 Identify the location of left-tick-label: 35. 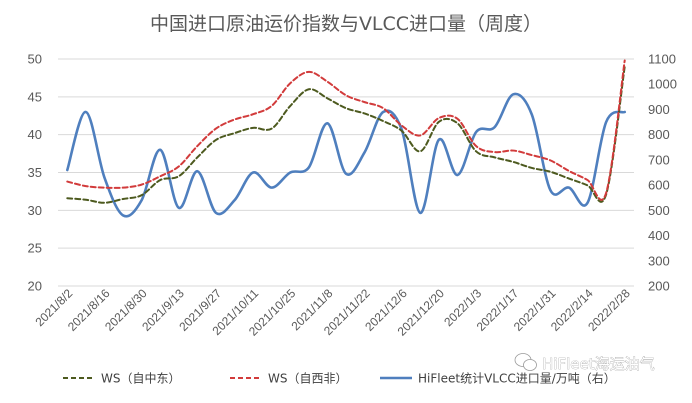
(35, 172).